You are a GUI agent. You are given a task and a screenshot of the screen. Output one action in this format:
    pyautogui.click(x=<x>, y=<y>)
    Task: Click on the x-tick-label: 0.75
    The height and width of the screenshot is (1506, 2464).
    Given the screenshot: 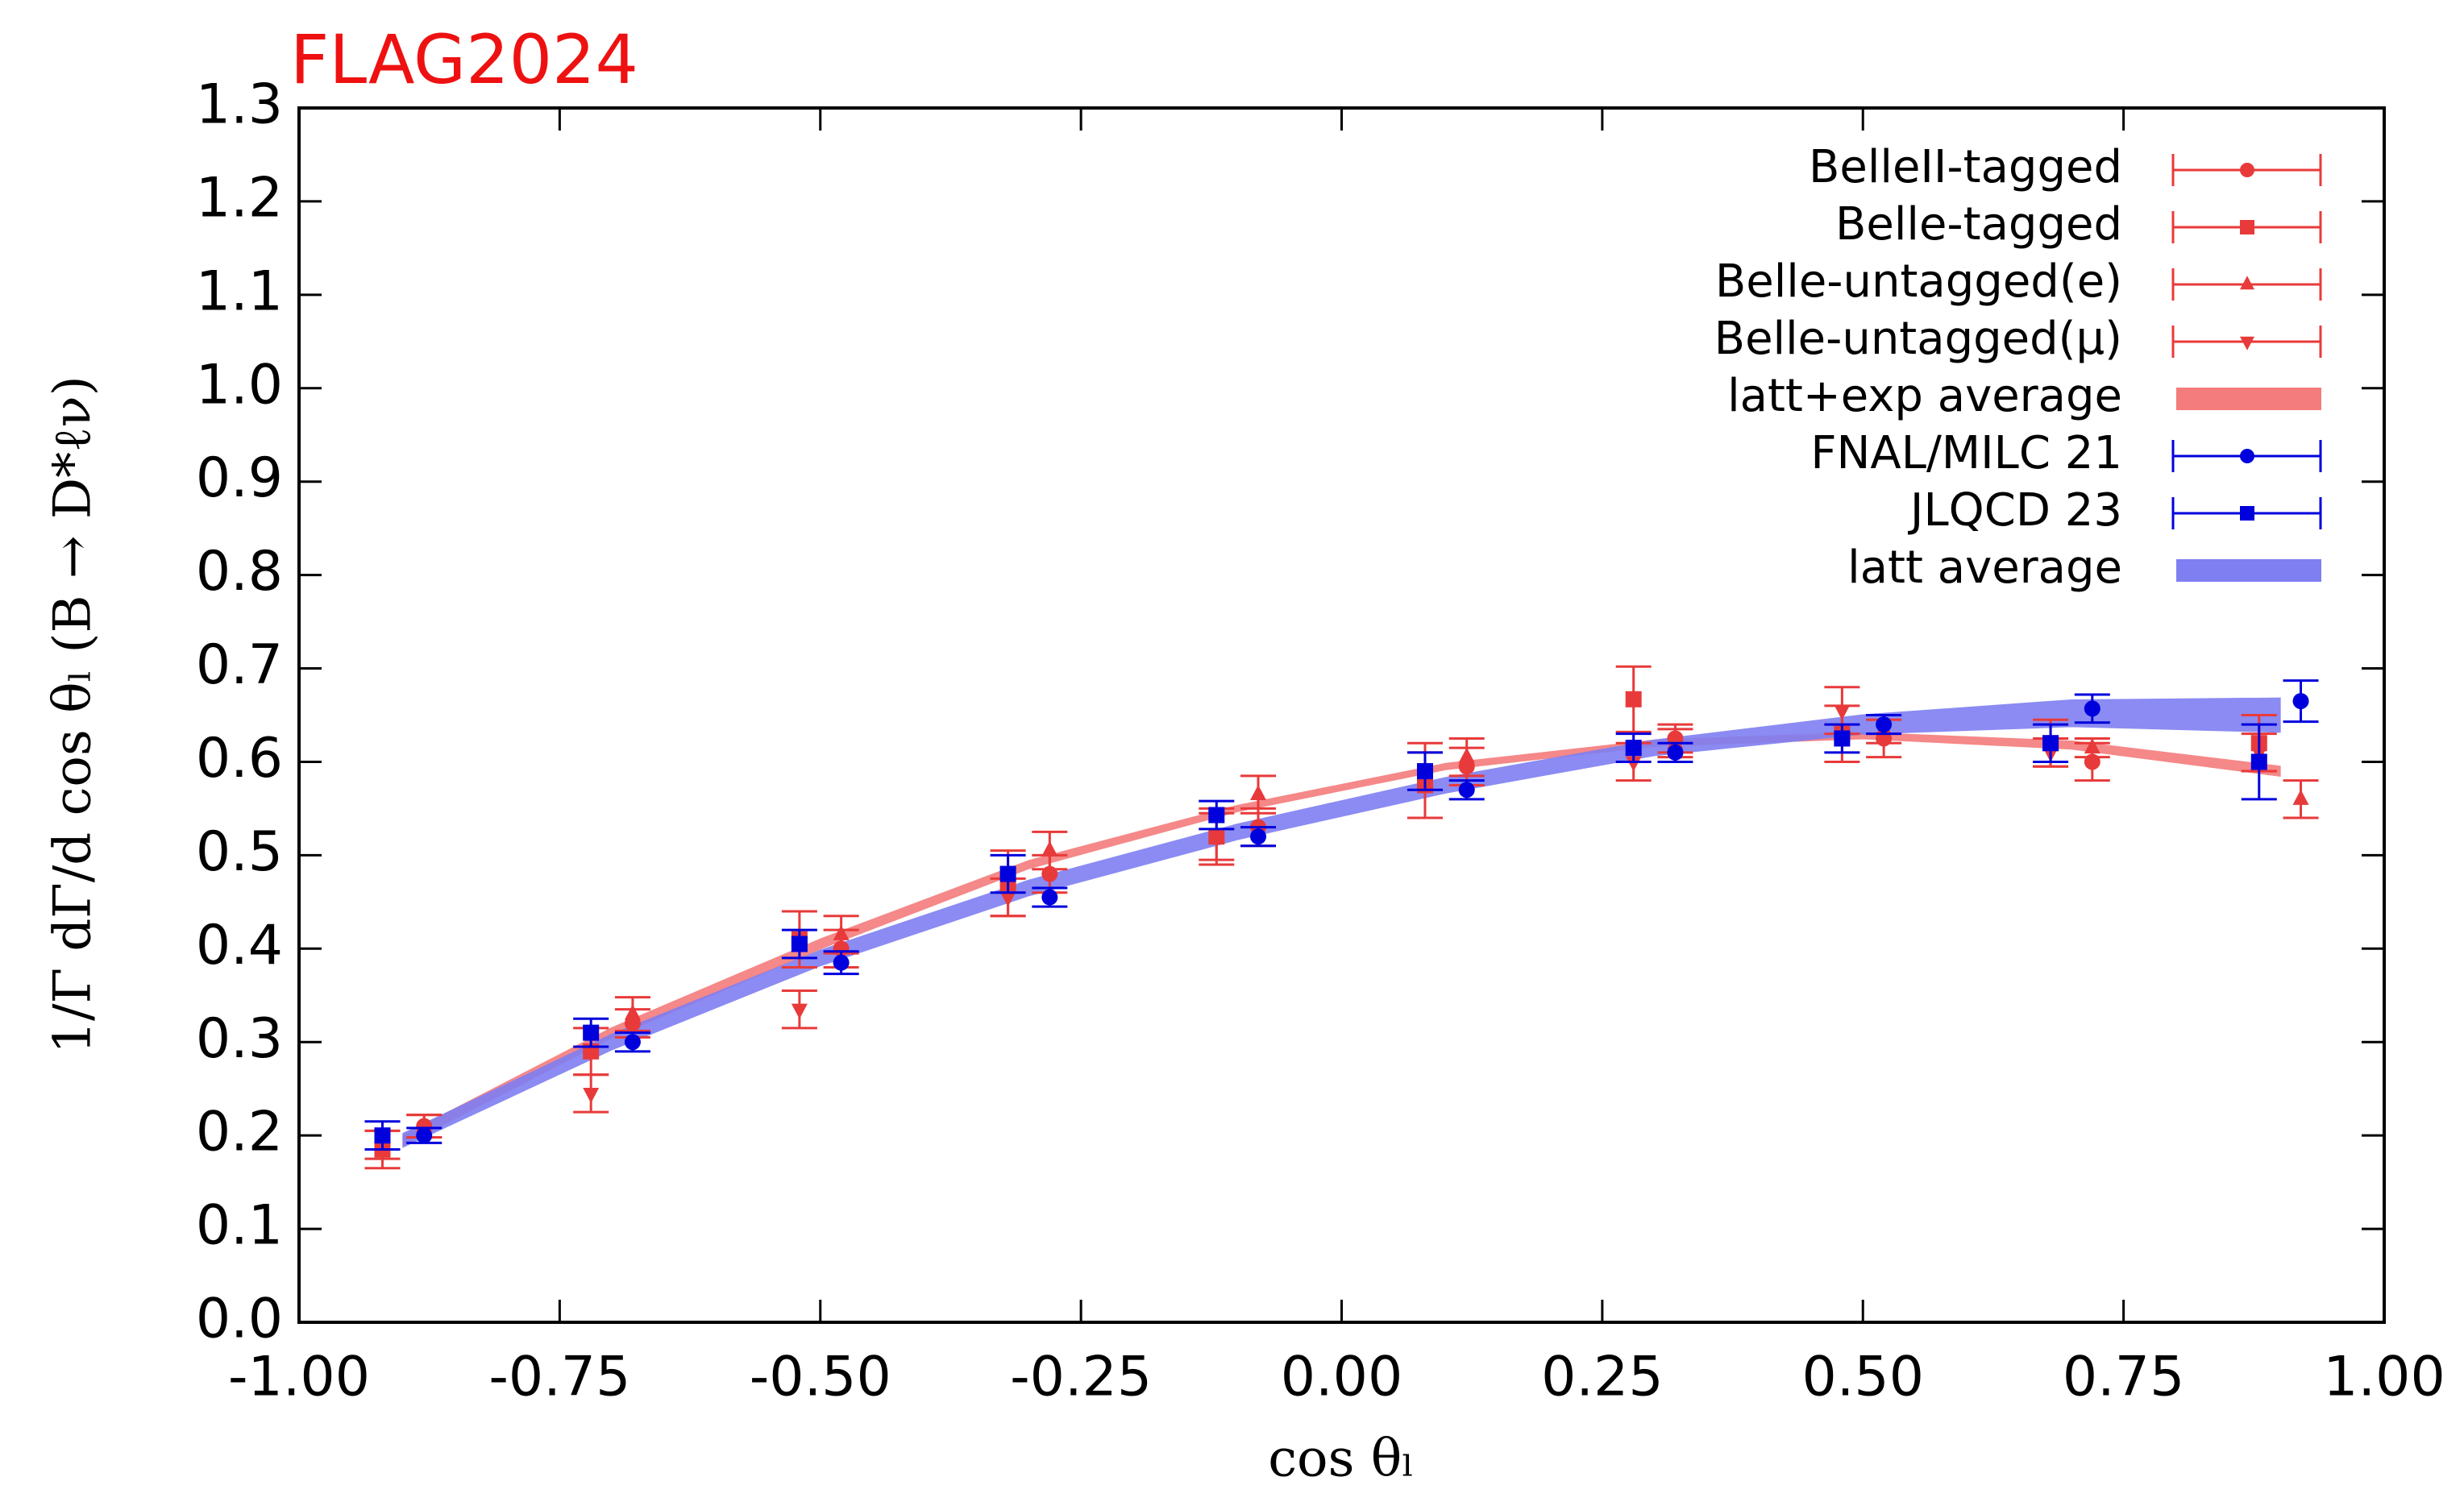 What is the action you would take?
    pyautogui.click(x=2123, y=1377)
    